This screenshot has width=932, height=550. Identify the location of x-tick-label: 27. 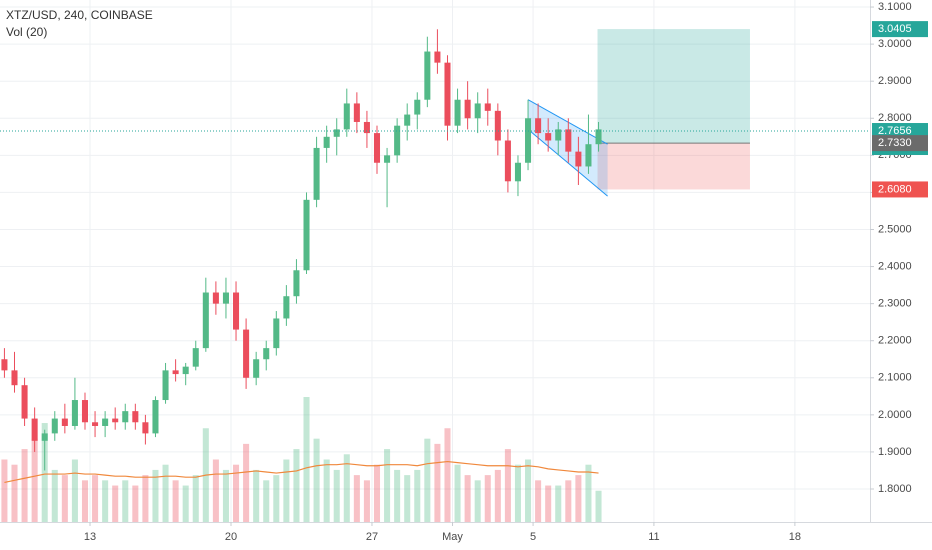
(372, 537).